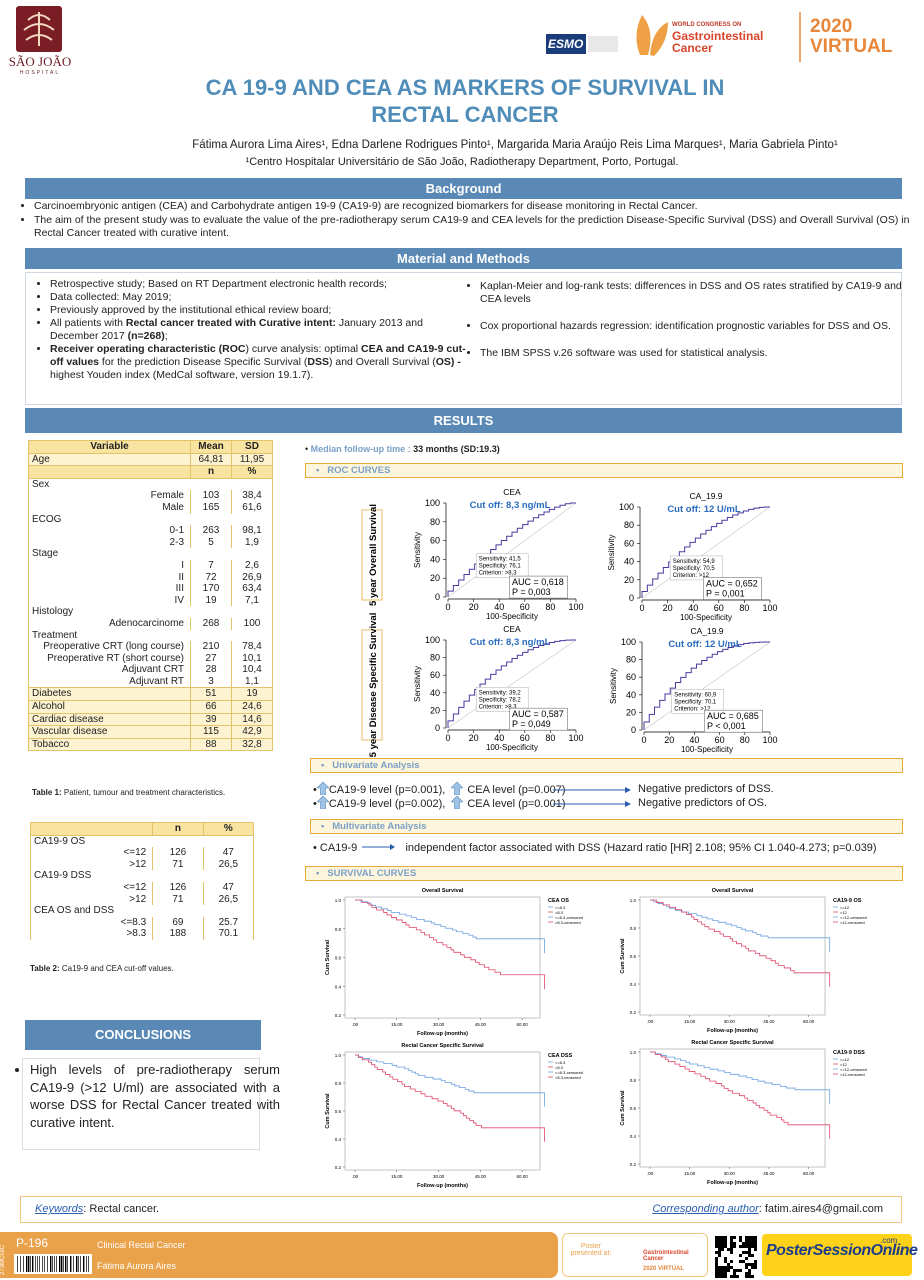 This screenshot has width=924, height=1280. I want to click on roc-stat: Specificity: 70,5, so click(694, 569).